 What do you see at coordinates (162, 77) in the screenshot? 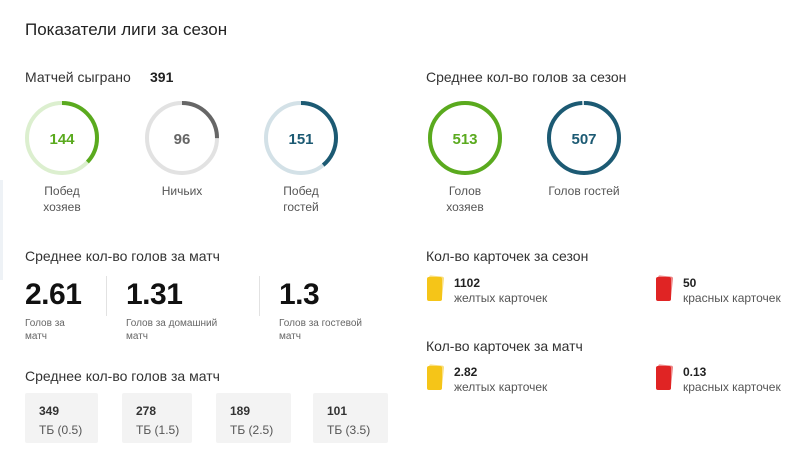
I see `matches-count: 391` at bounding box center [162, 77].